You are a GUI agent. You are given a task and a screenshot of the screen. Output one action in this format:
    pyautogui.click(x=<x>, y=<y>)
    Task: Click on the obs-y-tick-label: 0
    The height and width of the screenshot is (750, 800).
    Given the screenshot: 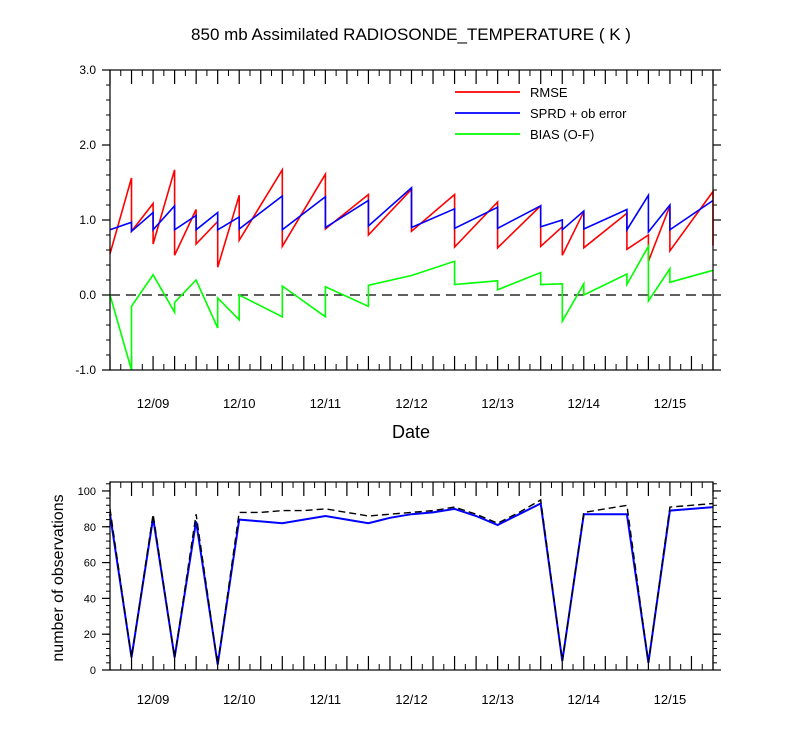 What is the action you would take?
    pyautogui.click(x=93, y=671)
    